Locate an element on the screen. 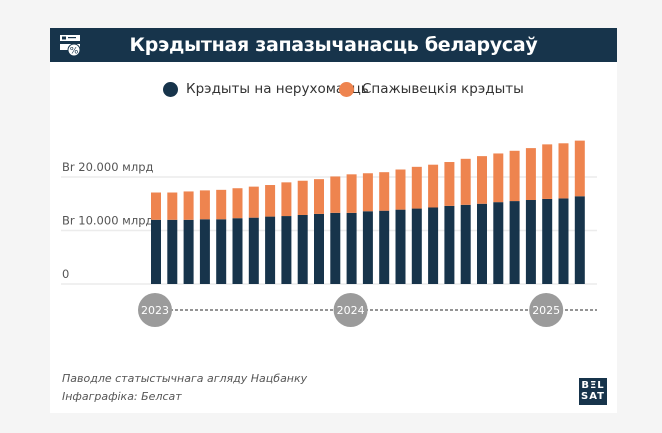 The width and height of the screenshot is (662, 433). year-marker-label: 2025 is located at coordinates (546, 310).